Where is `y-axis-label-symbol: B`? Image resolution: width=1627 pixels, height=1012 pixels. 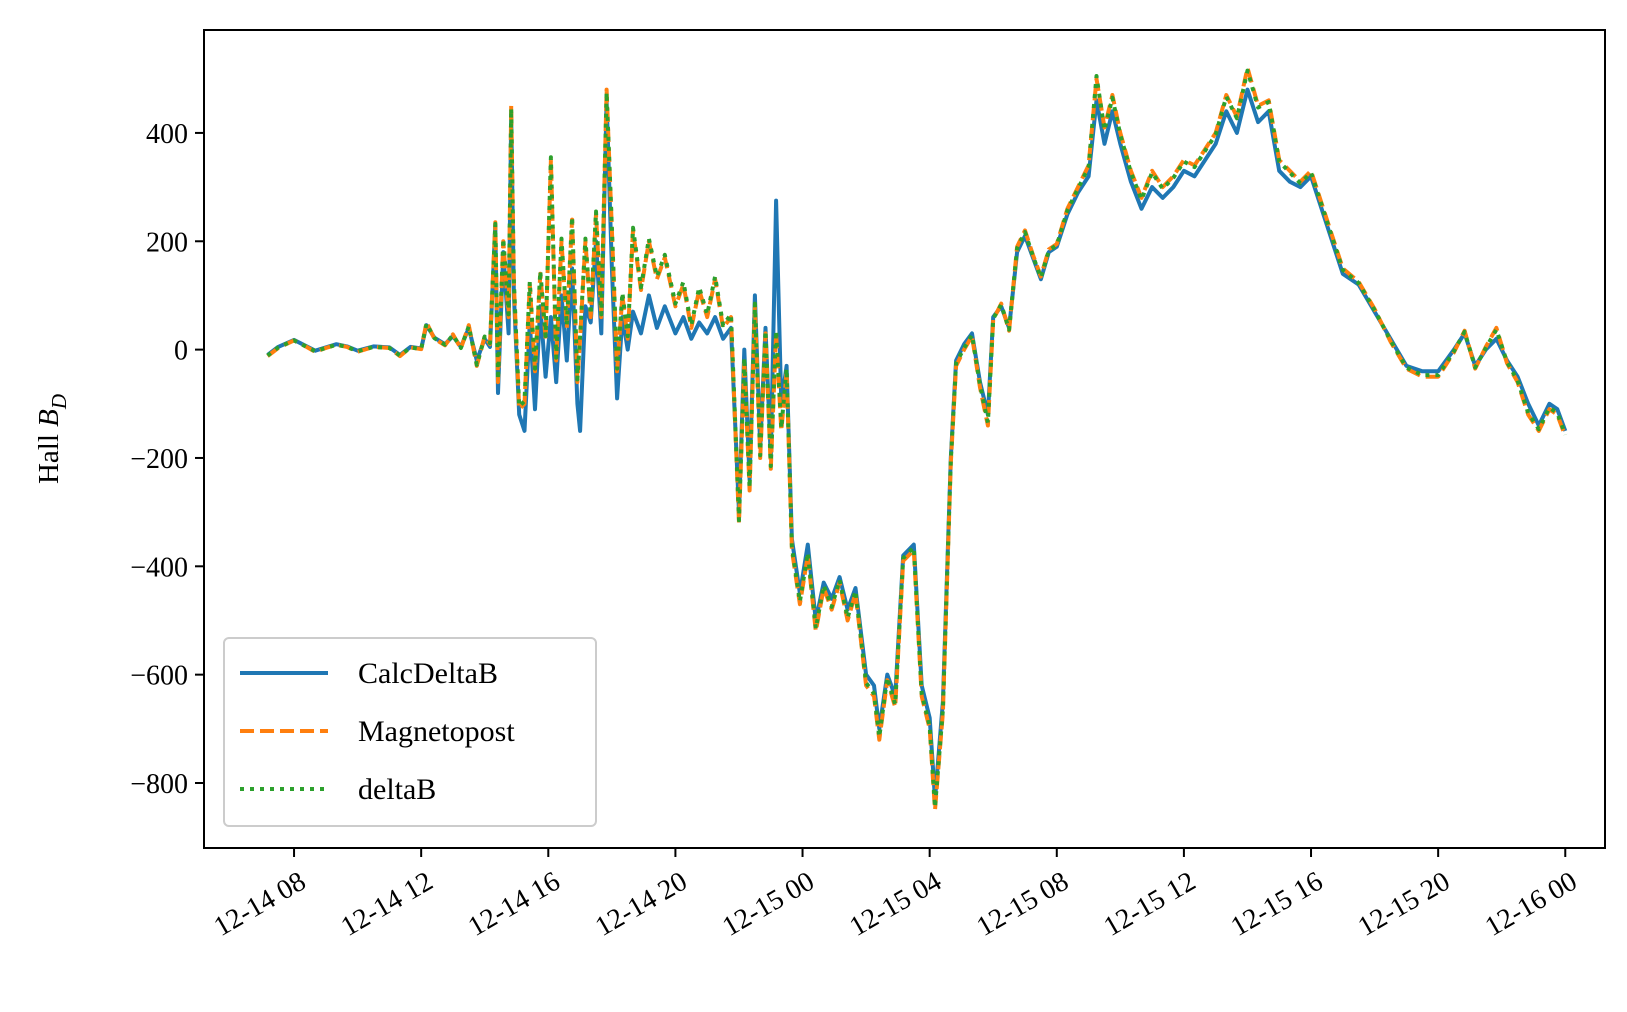
y-axis-label-symbol: B is located at coordinates (49, 418).